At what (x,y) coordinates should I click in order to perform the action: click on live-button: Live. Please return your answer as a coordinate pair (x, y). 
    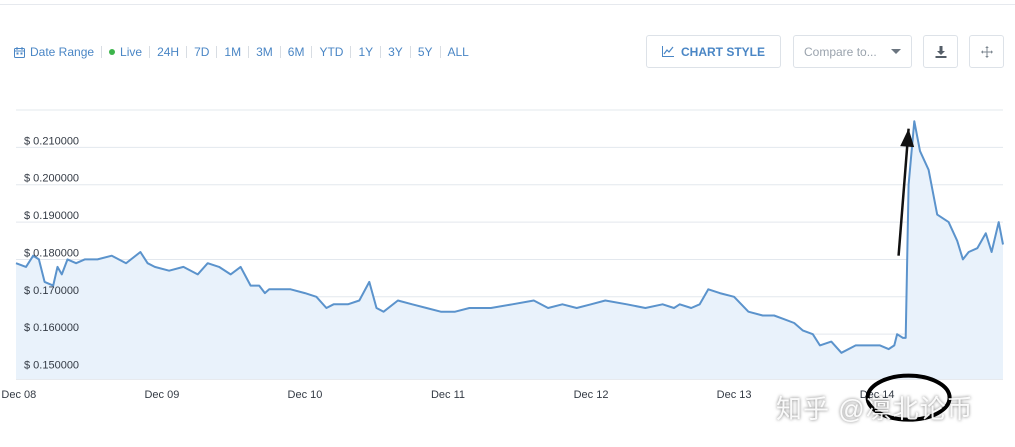
    Looking at the image, I should click on (131, 52).